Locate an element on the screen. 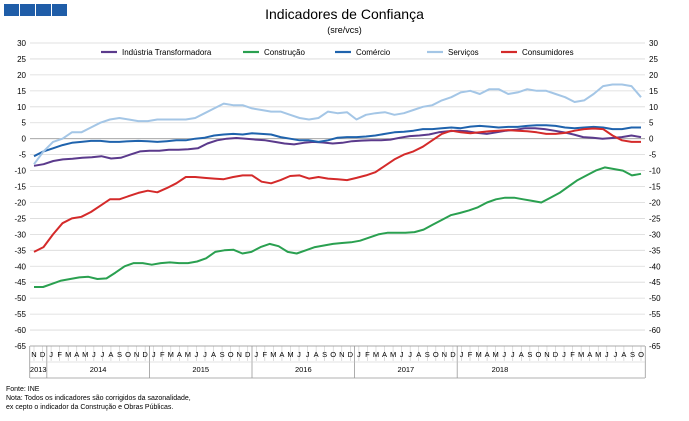 The width and height of the screenshot is (689, 421). y-tick-label-right: -40 is located at coordinates (655, 266).